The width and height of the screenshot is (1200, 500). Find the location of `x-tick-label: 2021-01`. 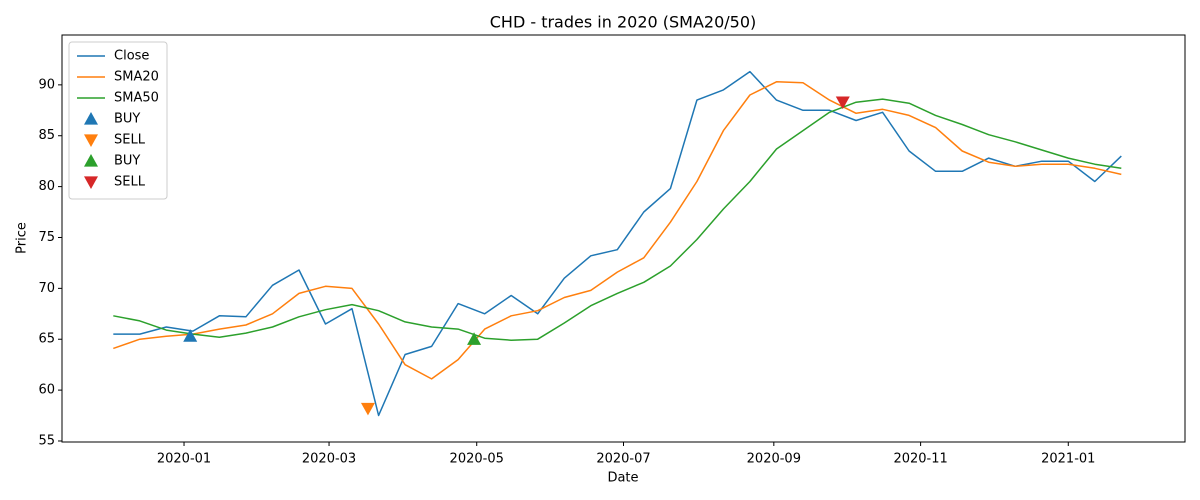

x-tick-label: 2021-01 is located at coordinates (1068, 459).